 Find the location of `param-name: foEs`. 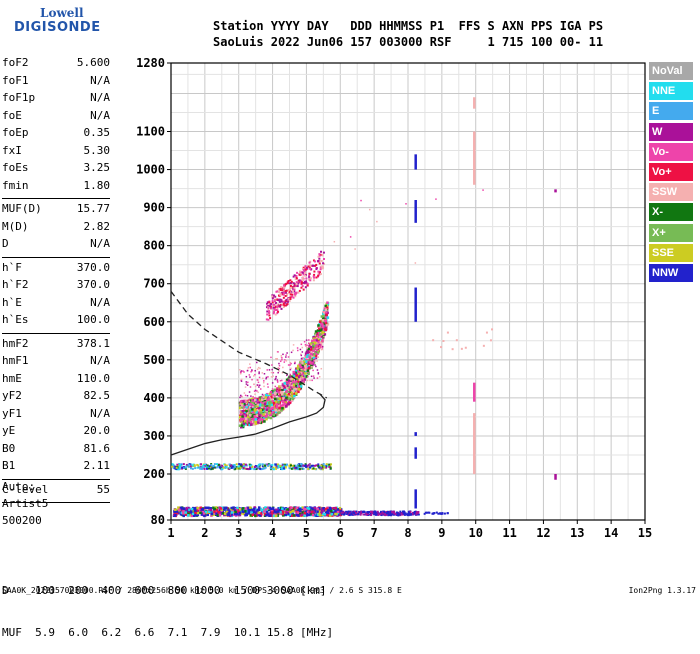

param-name: foEs is located at coordinates (15, 167).